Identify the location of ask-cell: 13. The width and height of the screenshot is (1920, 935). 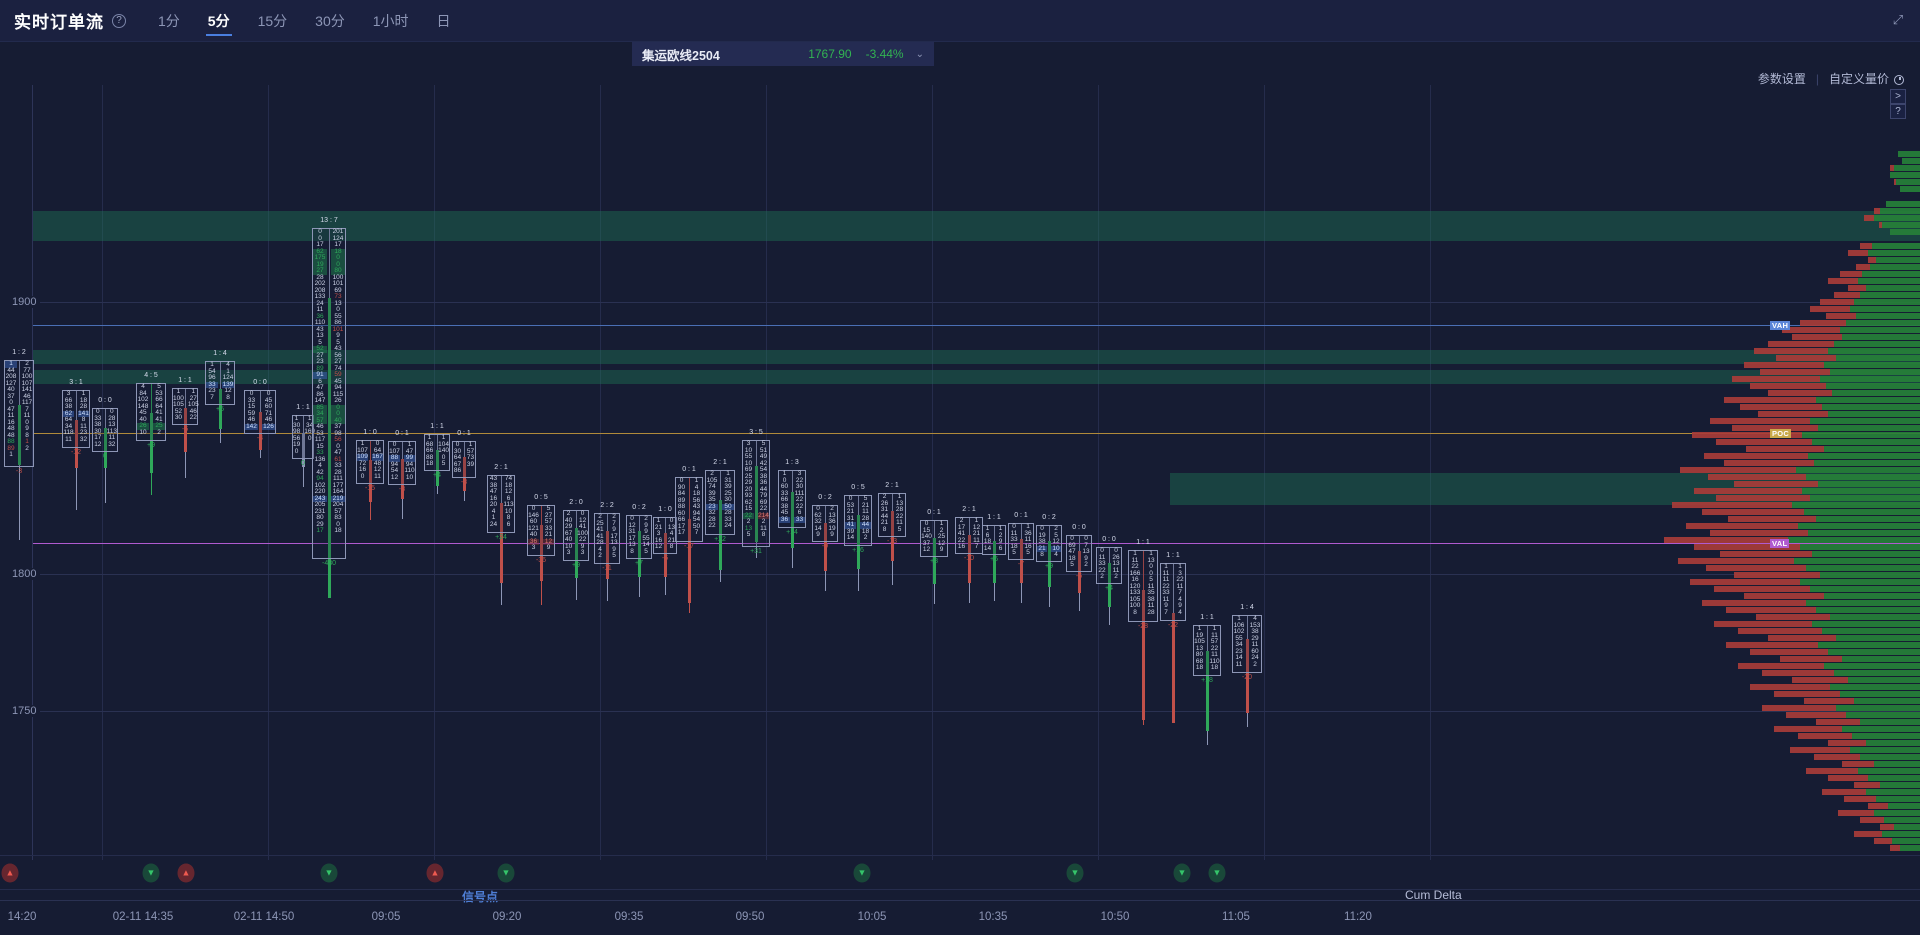
(899, 503).